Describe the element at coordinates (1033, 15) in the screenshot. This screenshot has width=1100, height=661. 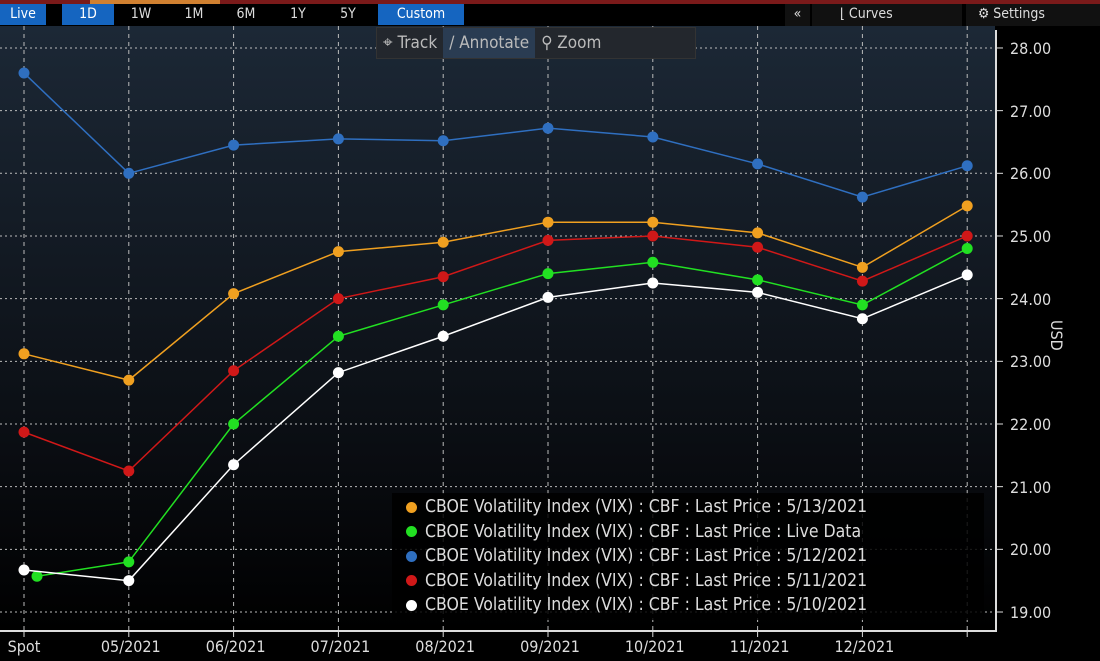
I see `settings-button: ⚙ Settings` at that location.